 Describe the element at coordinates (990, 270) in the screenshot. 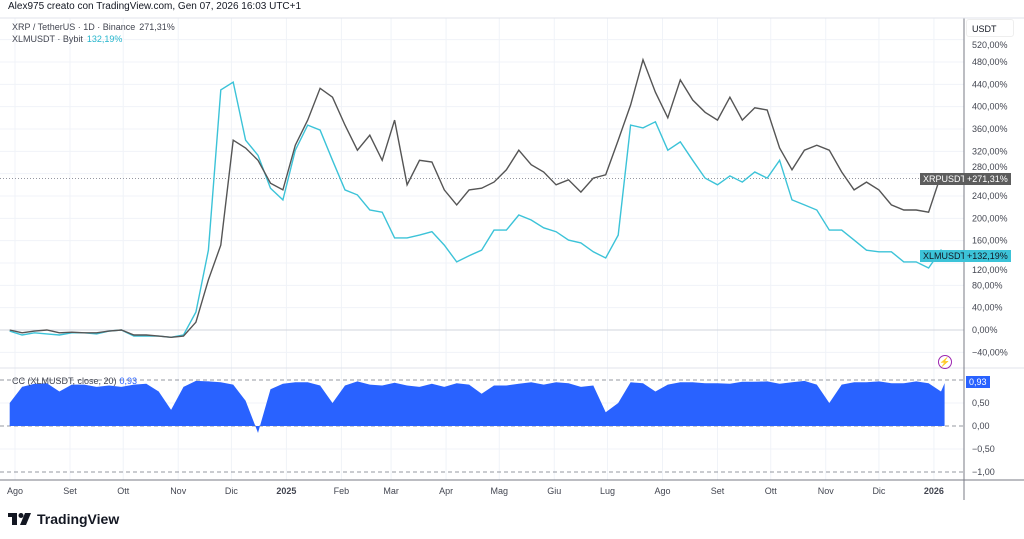

I see `price-axis-label: 120,00%` at that location.